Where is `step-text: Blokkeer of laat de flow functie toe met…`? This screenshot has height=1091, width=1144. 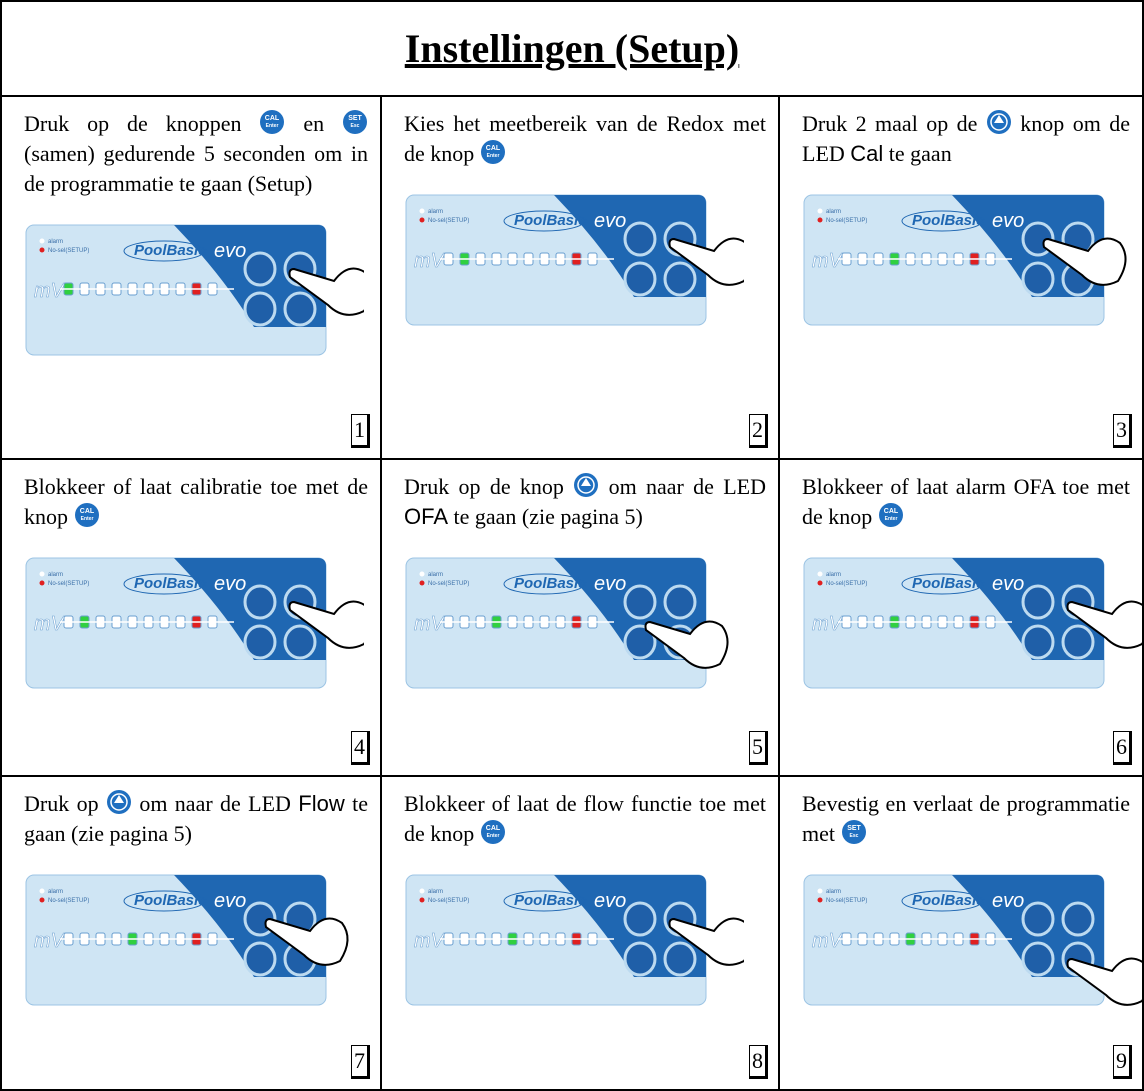 step-text: Blokkeer of laat de flow functie toe met… is located at coordinates (585, 819).